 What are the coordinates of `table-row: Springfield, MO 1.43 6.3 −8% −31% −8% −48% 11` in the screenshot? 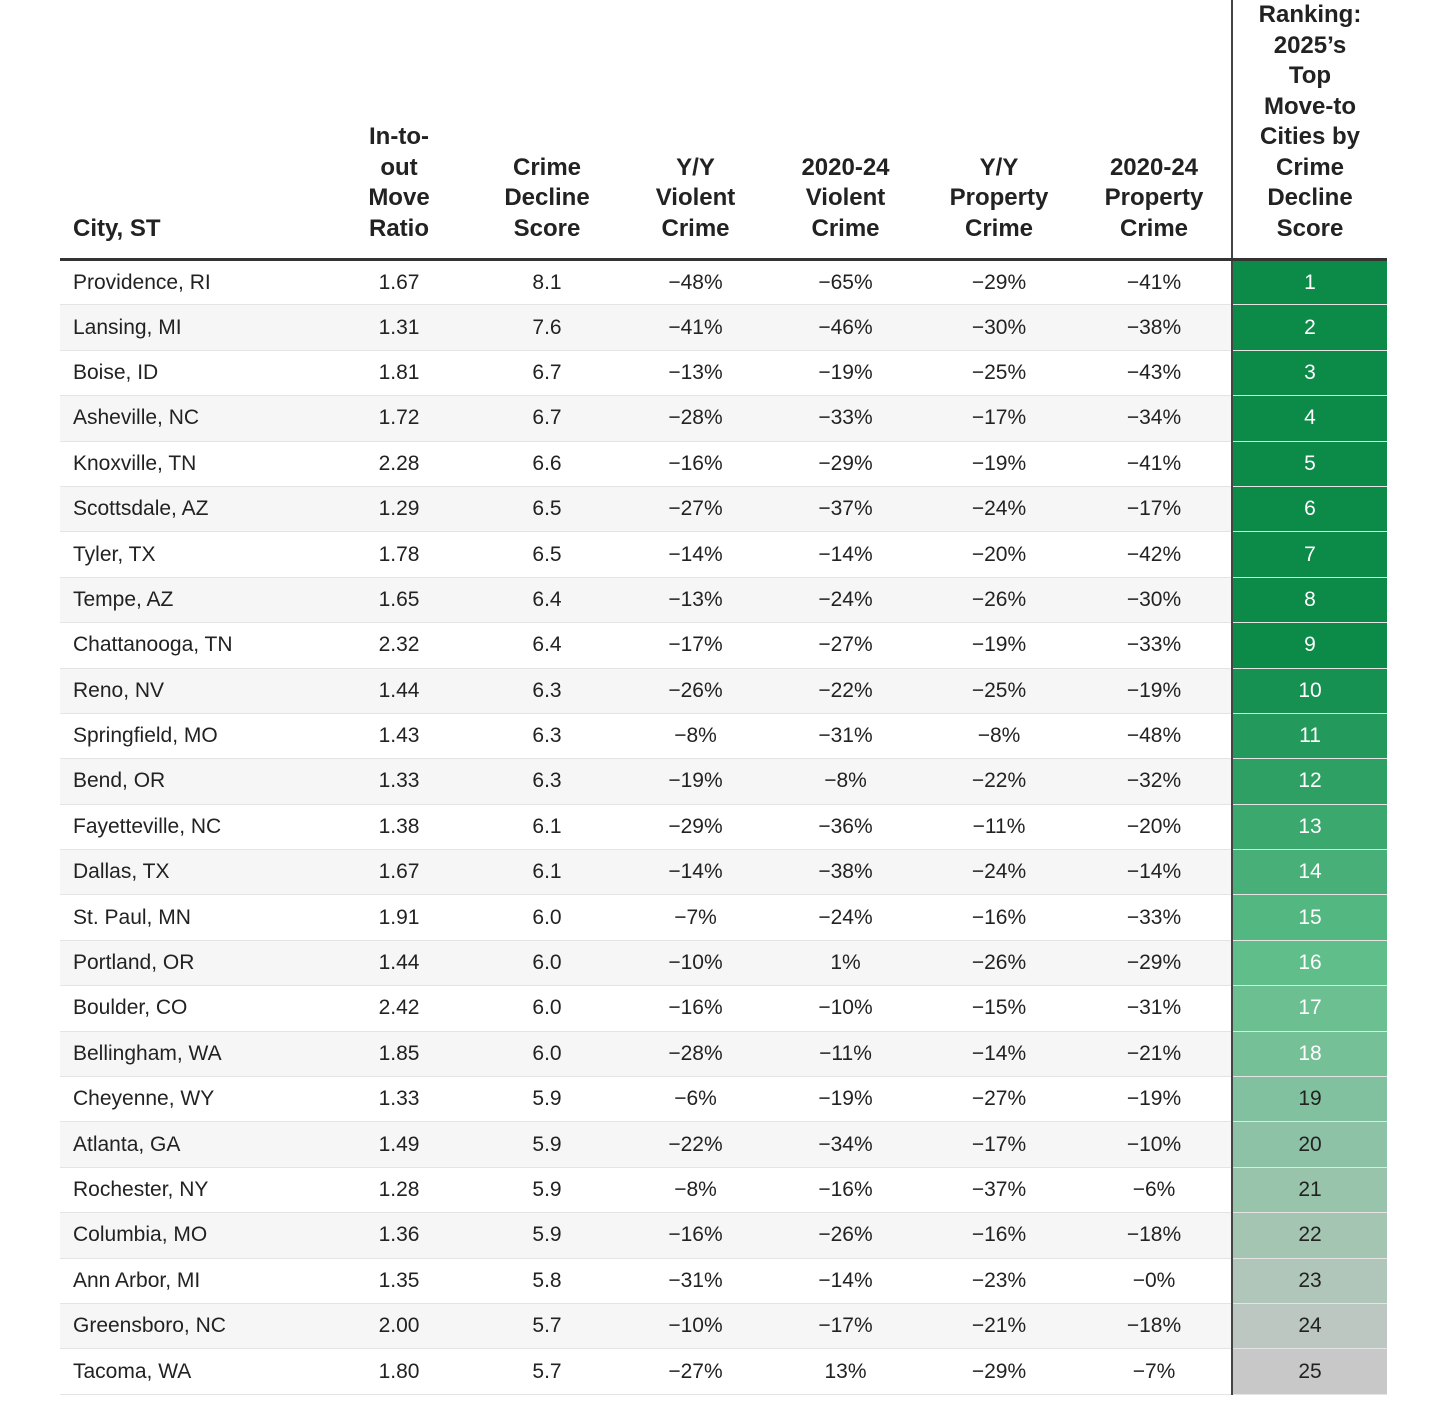 It's located at (723, 736).